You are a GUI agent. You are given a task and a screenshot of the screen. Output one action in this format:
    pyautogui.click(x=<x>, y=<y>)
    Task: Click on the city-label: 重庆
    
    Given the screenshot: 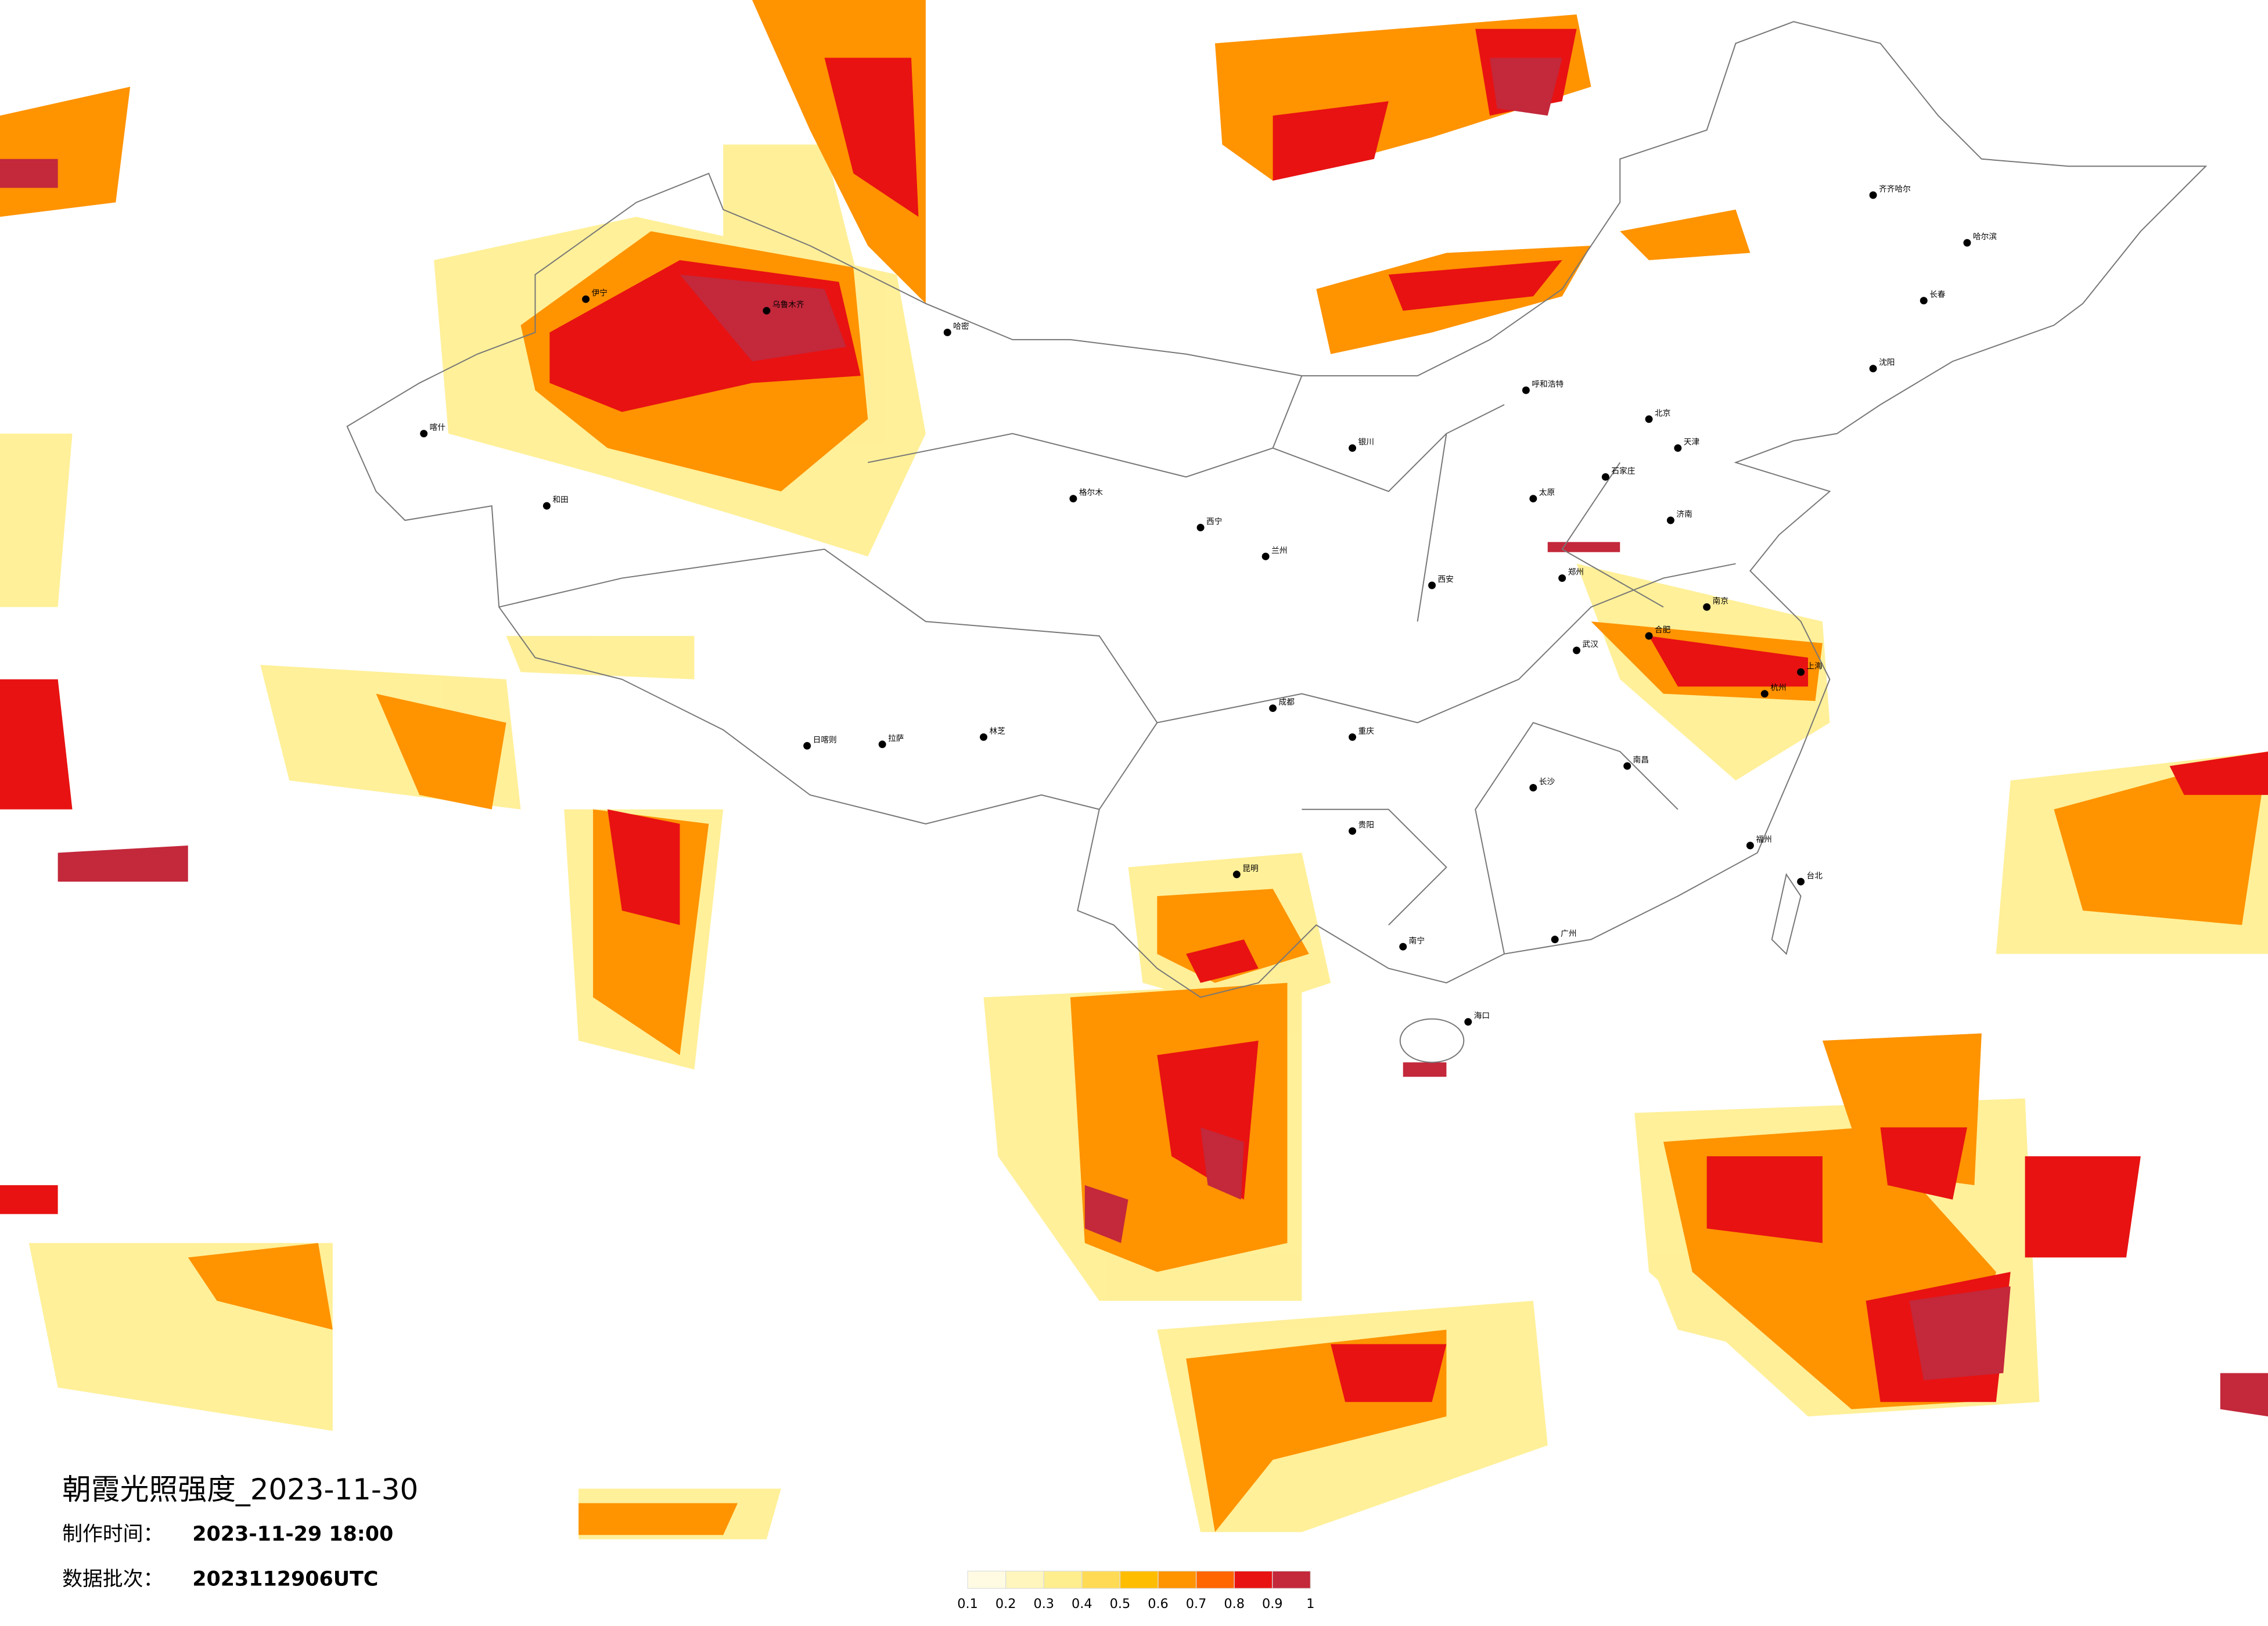 What is the action you would take?
    pyautogui.click(x=1366, y=731)
    